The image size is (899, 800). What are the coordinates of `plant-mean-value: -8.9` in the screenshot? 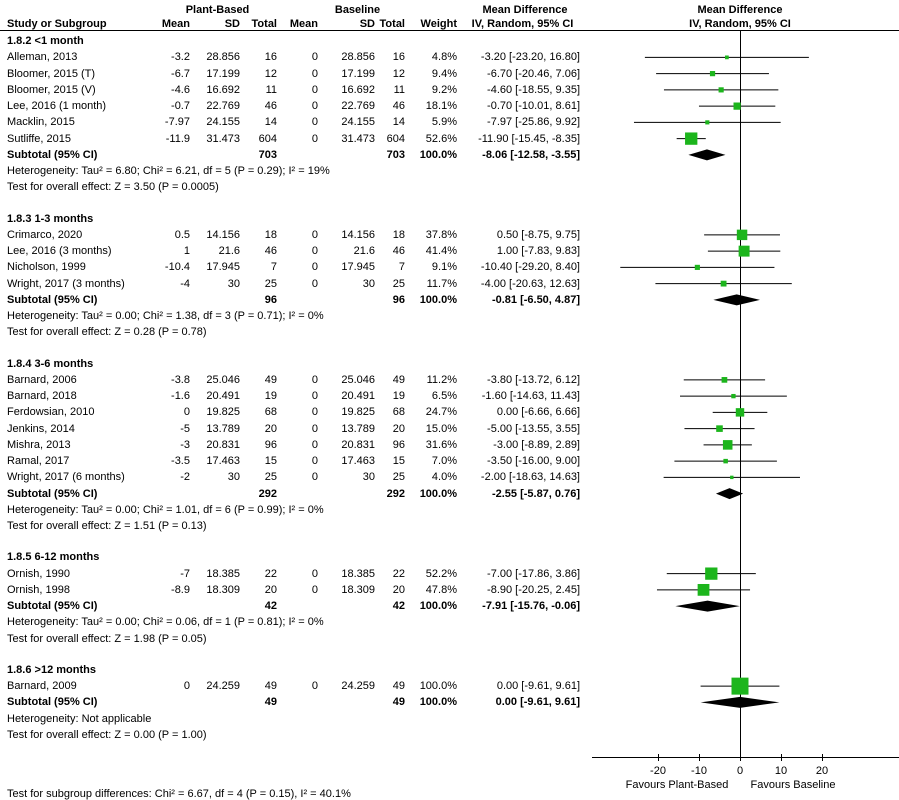 It's located at (180, 589).